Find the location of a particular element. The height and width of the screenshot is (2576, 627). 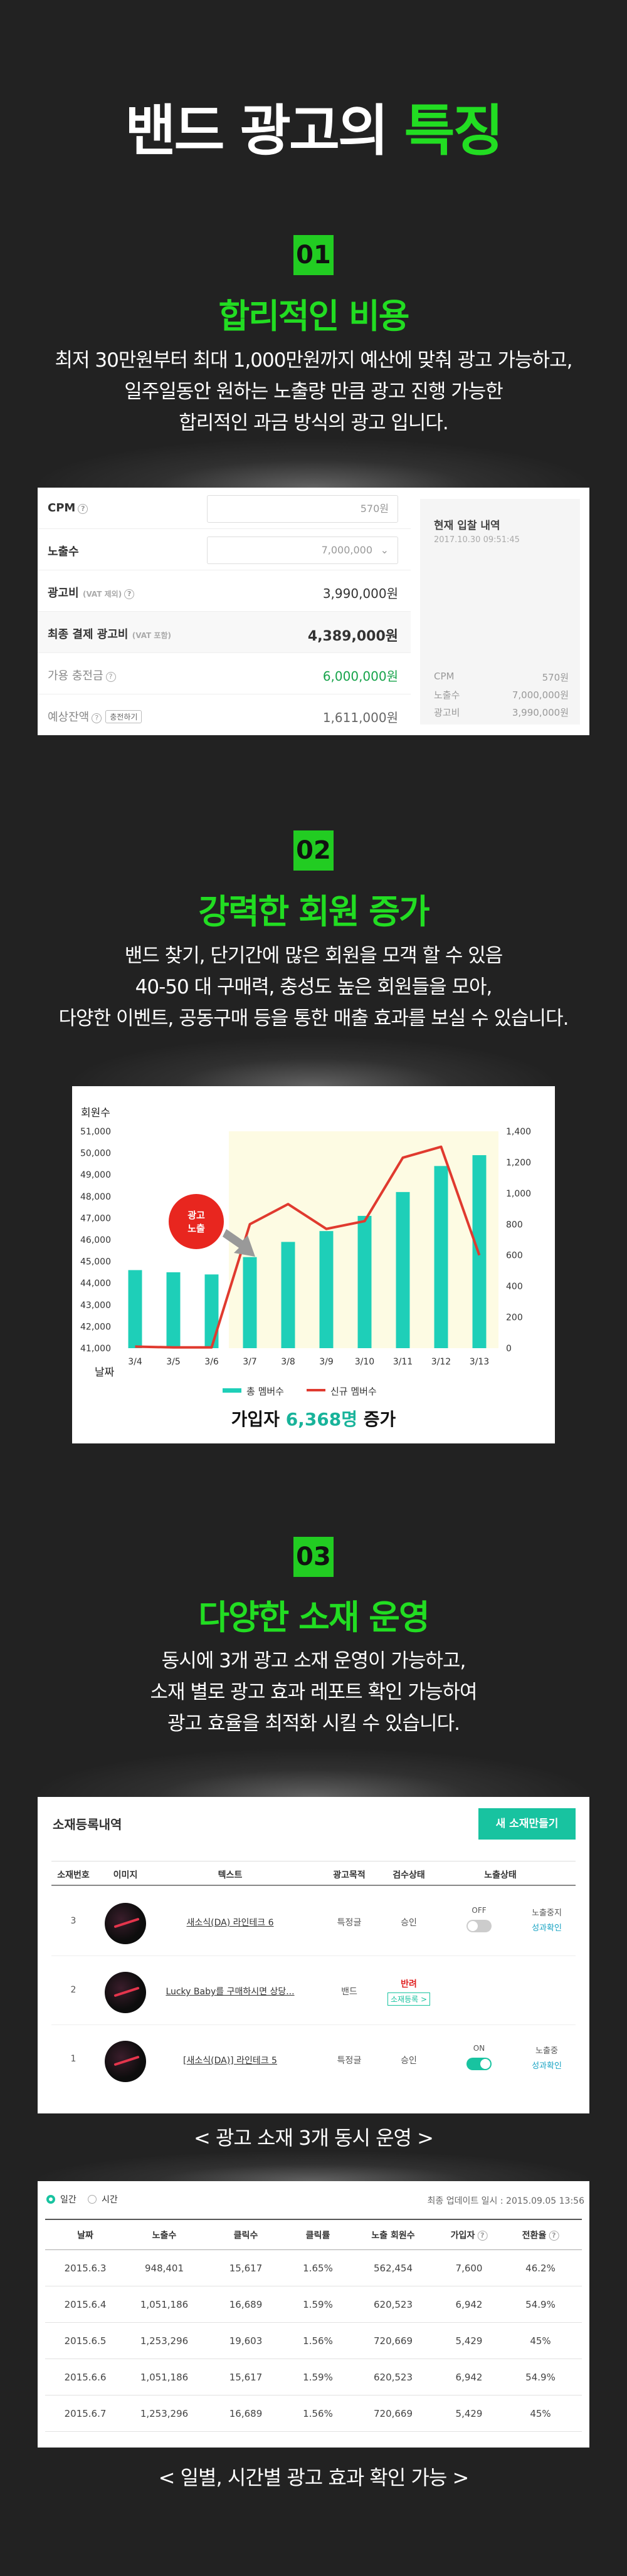

creative-number: 2 is located at coordinates (73, 1990).